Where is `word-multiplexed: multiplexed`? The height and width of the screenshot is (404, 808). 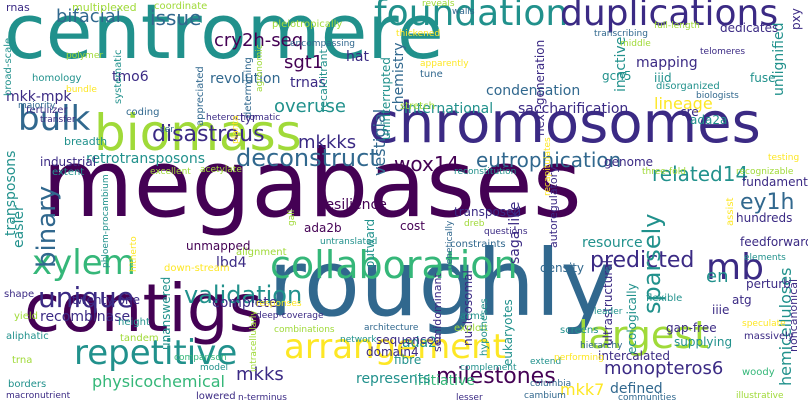
word-multiplexed: multiplexed is located at coordinates (104, 7).